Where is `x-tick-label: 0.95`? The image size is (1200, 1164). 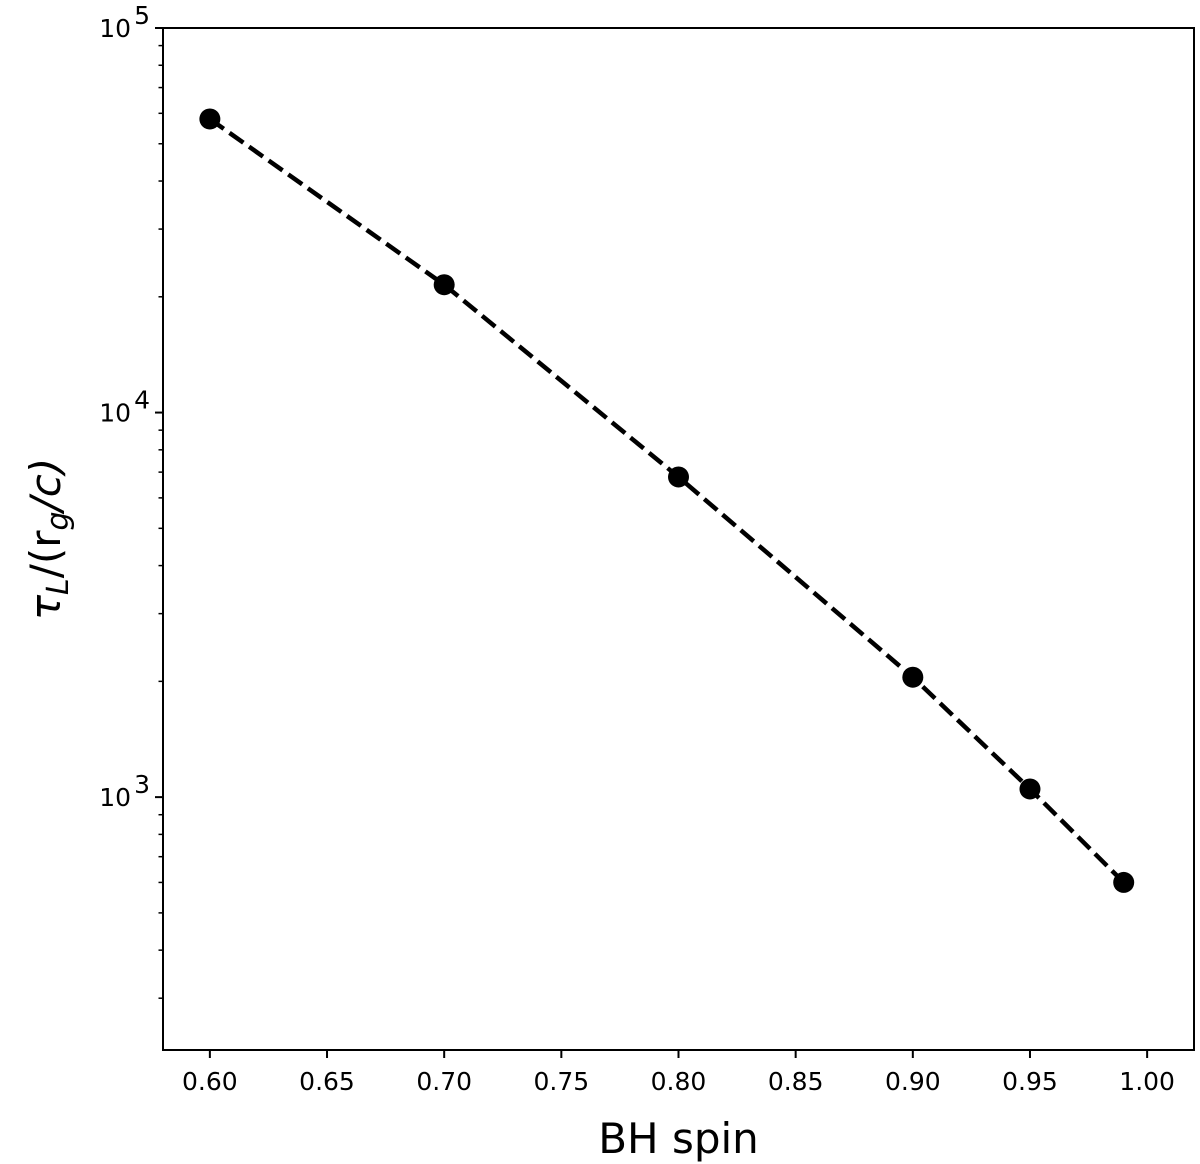 x-tick-label: 0.95 is located at coordinates (1030, 1081).